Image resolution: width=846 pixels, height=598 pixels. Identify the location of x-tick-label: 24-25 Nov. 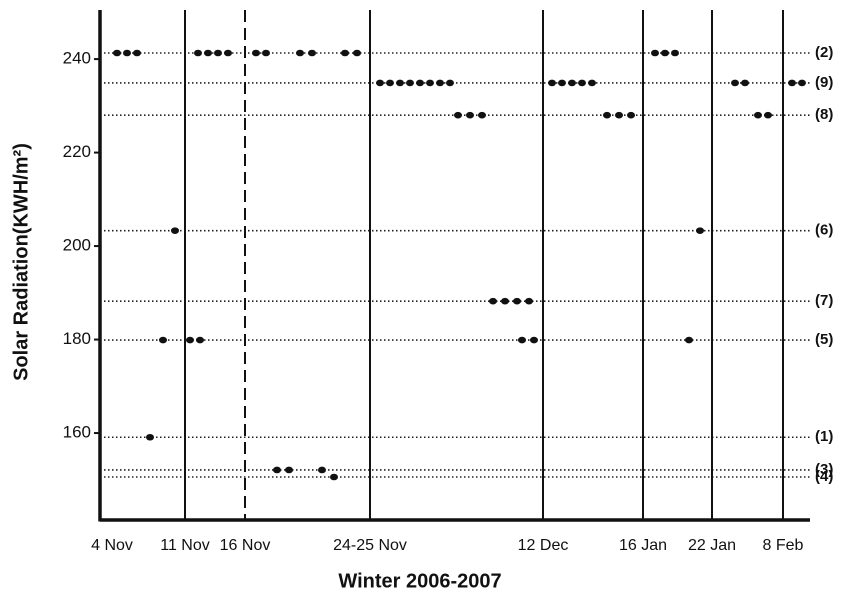
(370, 545).